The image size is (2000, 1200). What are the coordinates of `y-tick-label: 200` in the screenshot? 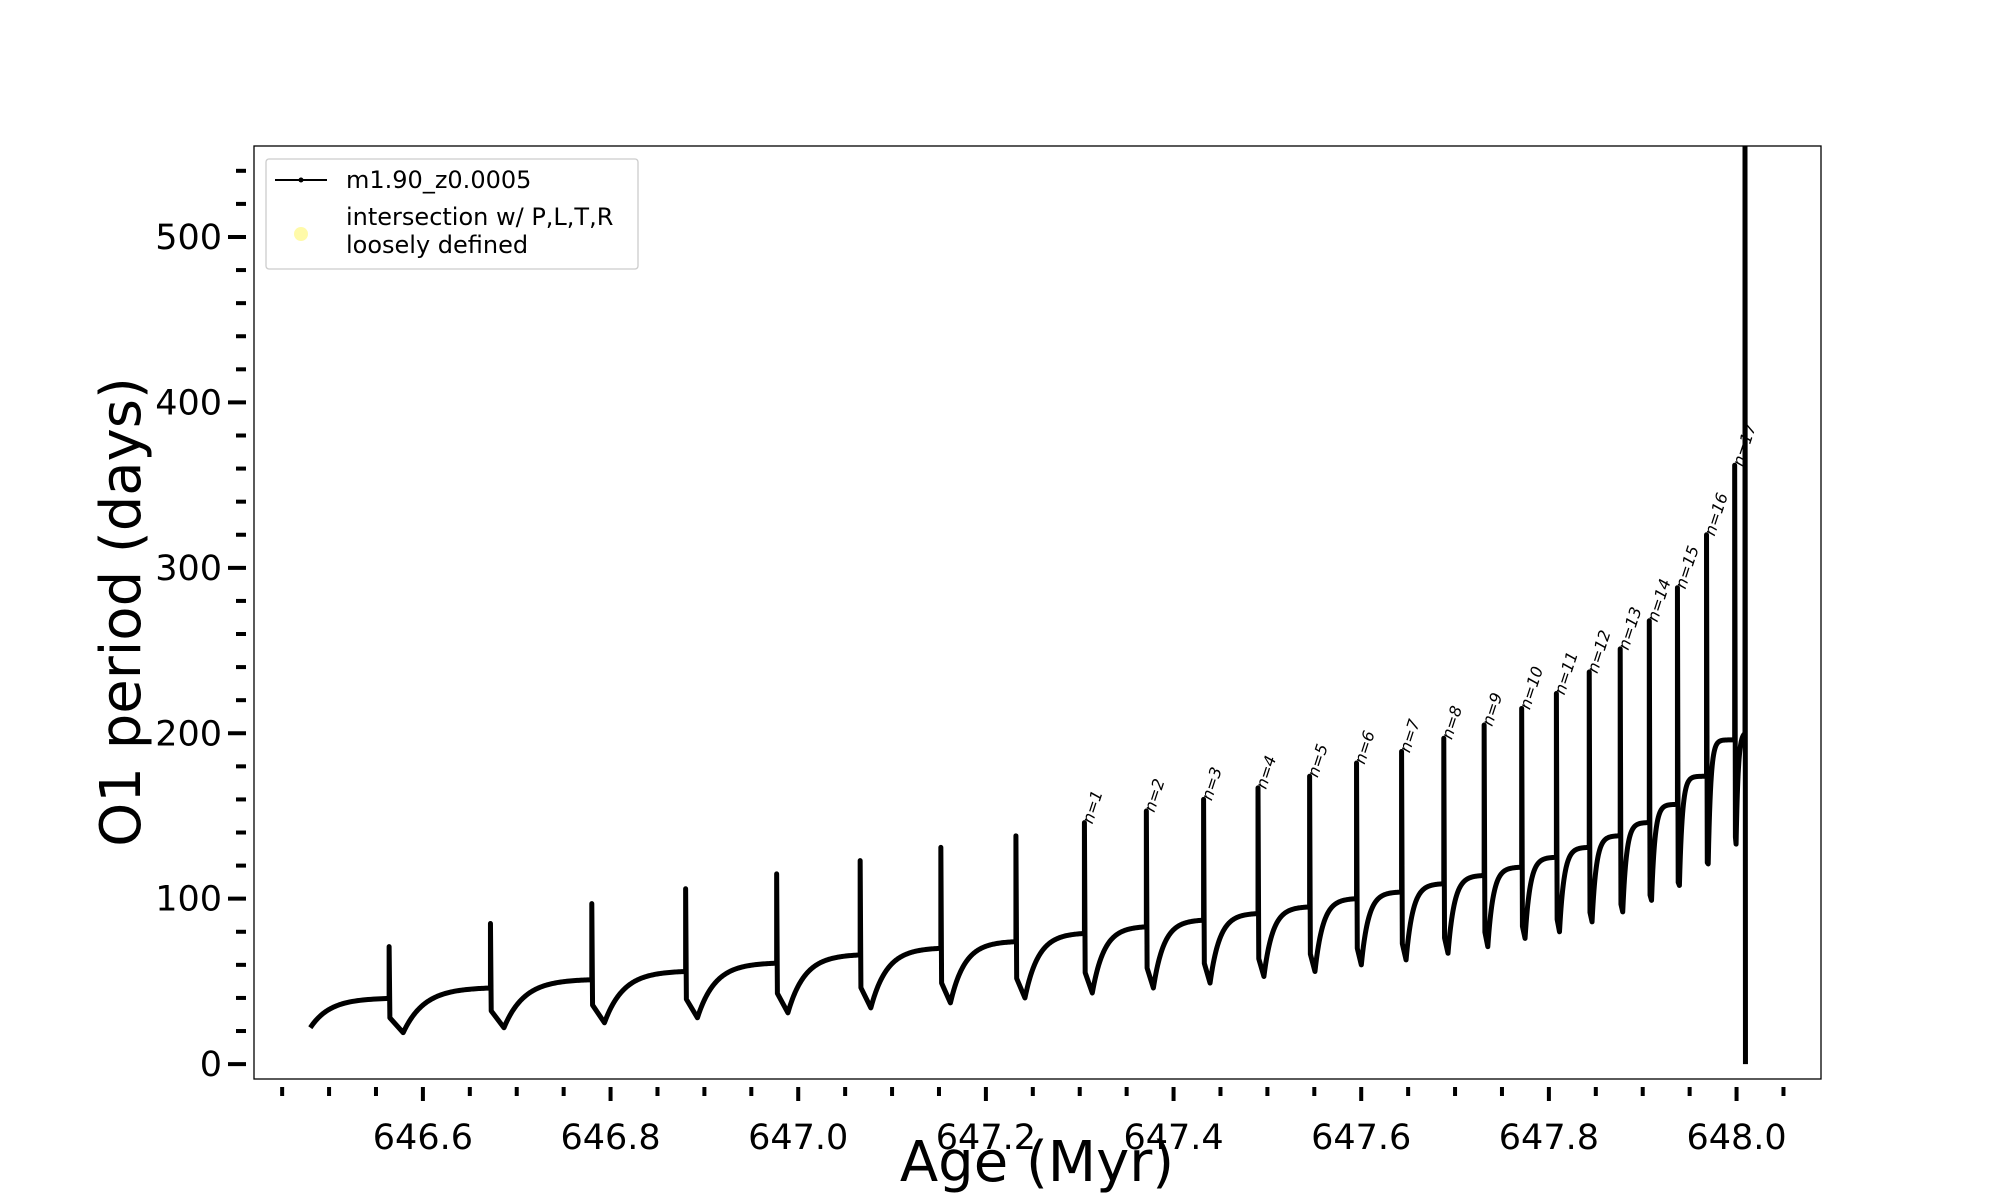 It's located at (188, 734).